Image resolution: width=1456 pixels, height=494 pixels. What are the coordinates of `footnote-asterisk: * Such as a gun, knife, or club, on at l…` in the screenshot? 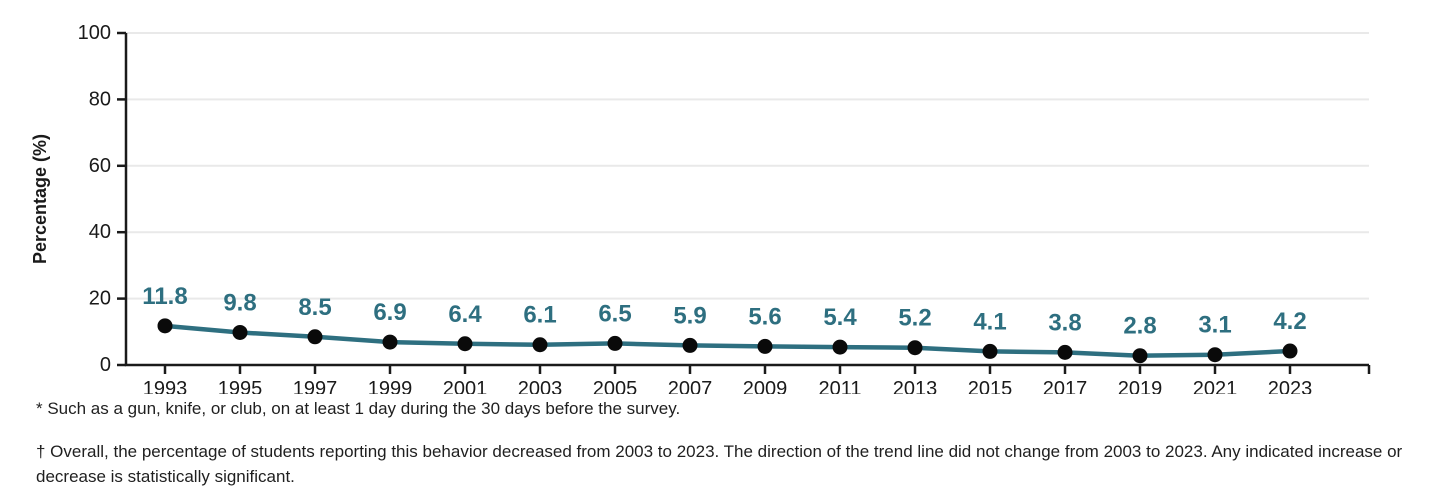 It's located at (358, 408).